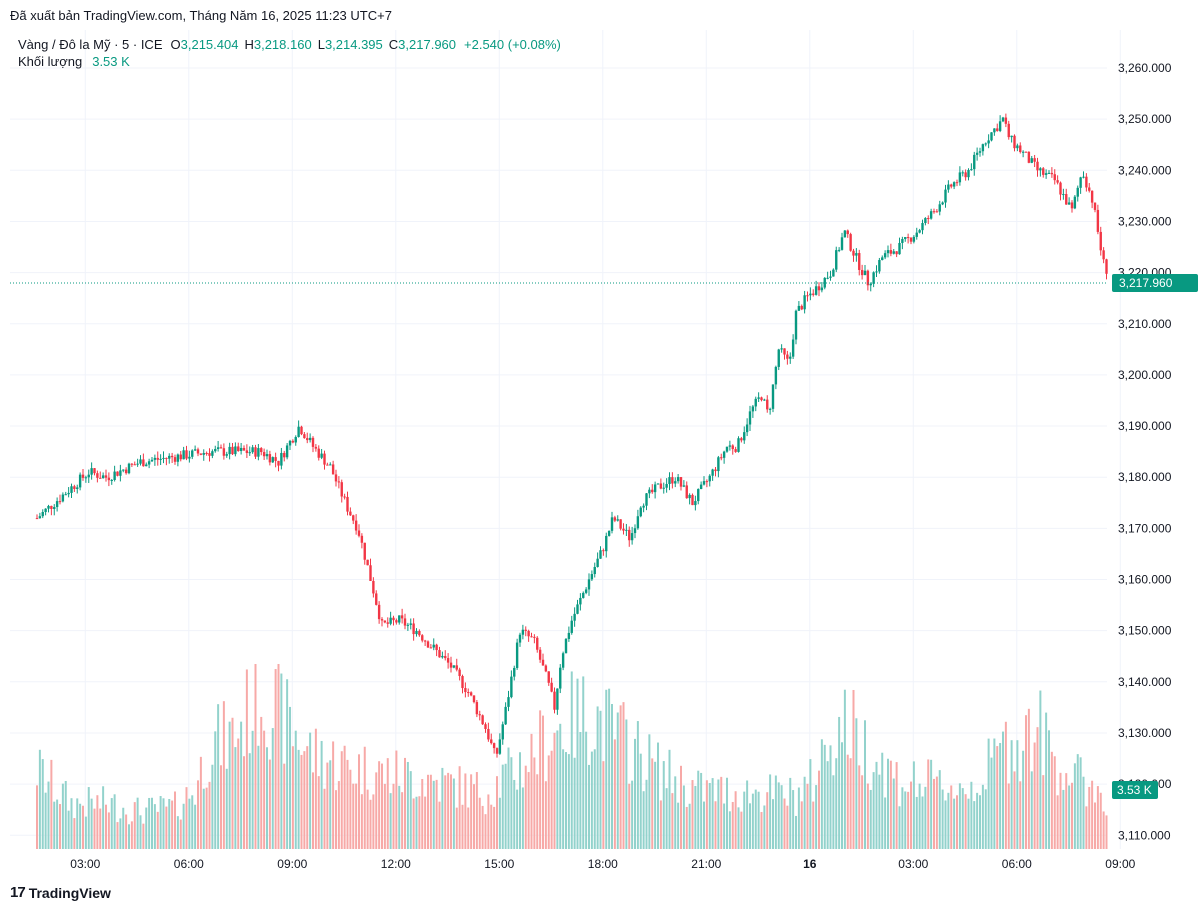  I want to click on y-tick-label: 3,230.000, so click(1145, 221).